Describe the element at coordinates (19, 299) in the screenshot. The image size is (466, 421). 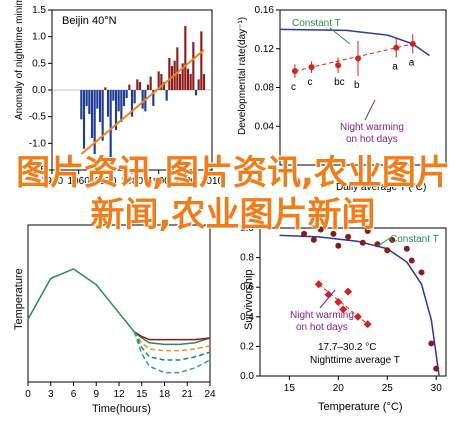
I see `bl-ylabel: Temperature` at that location.